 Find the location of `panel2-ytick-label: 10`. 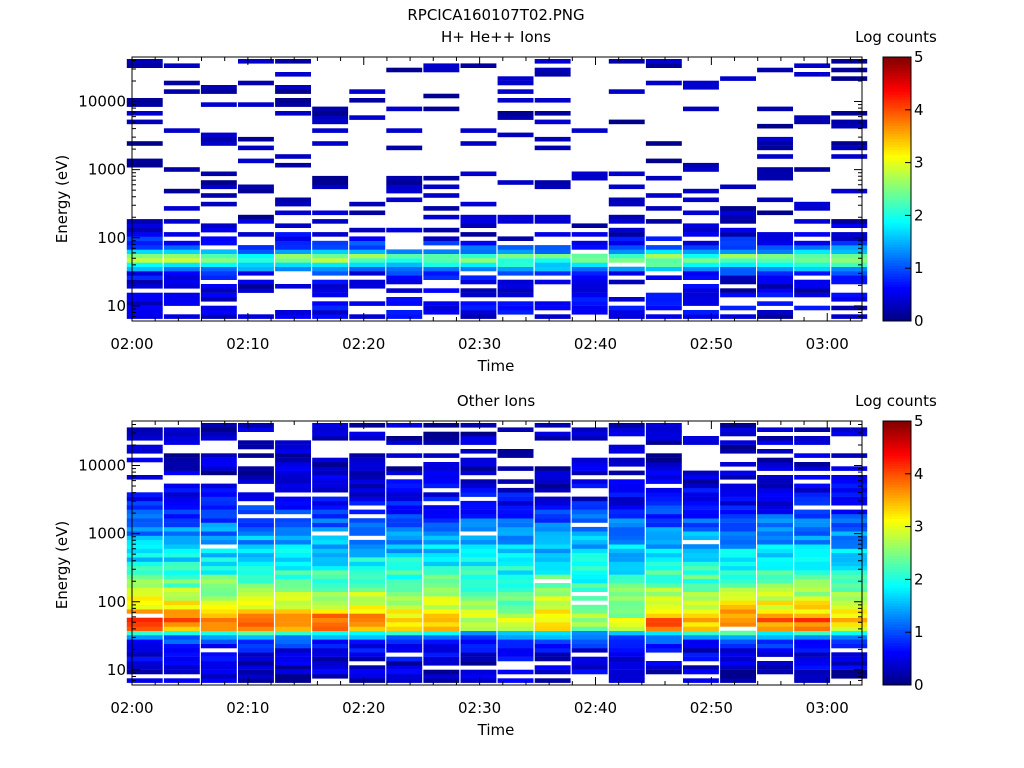

panel2-ytick-label: 10 is located at coordinates (116, 670).